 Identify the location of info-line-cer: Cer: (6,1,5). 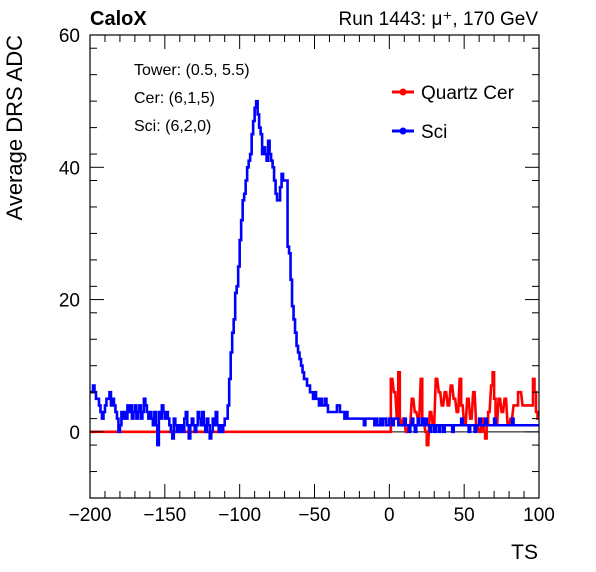
(174, 98).